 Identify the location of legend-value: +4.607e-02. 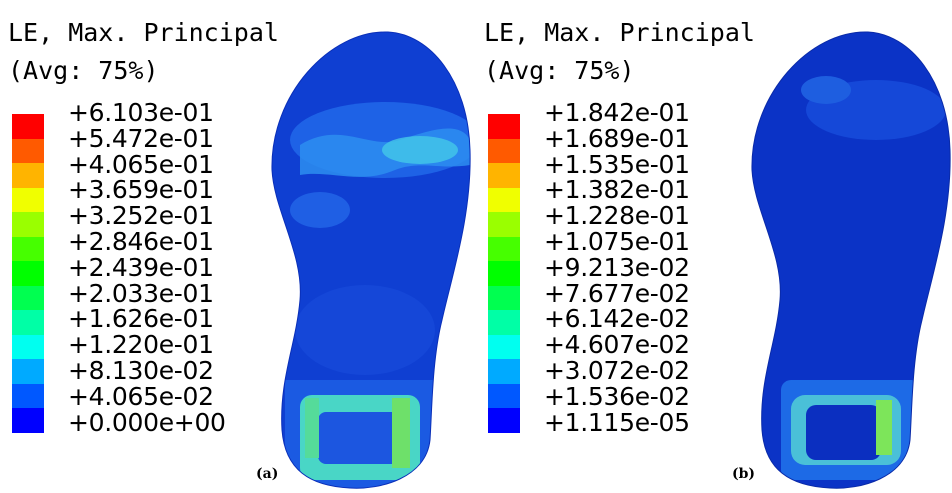
(617, 345).